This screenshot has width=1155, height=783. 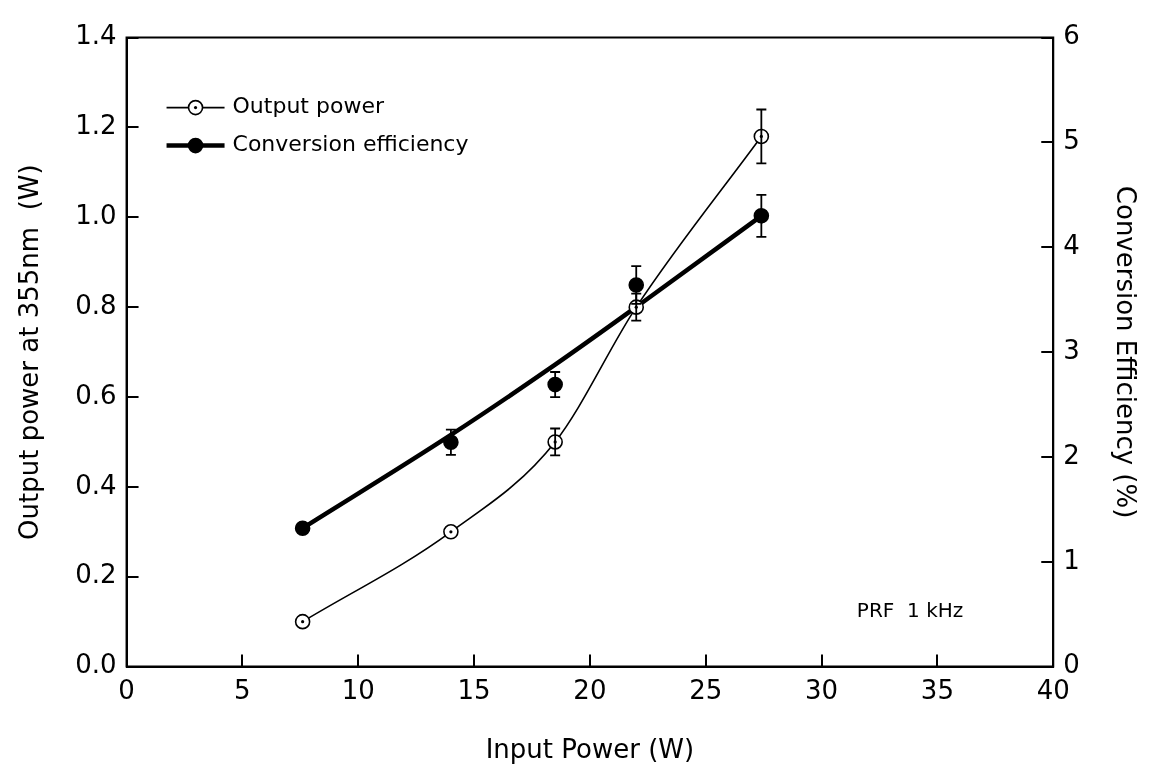 I want to click on y-tick-label: 0.4, so click(x=96, y=484).